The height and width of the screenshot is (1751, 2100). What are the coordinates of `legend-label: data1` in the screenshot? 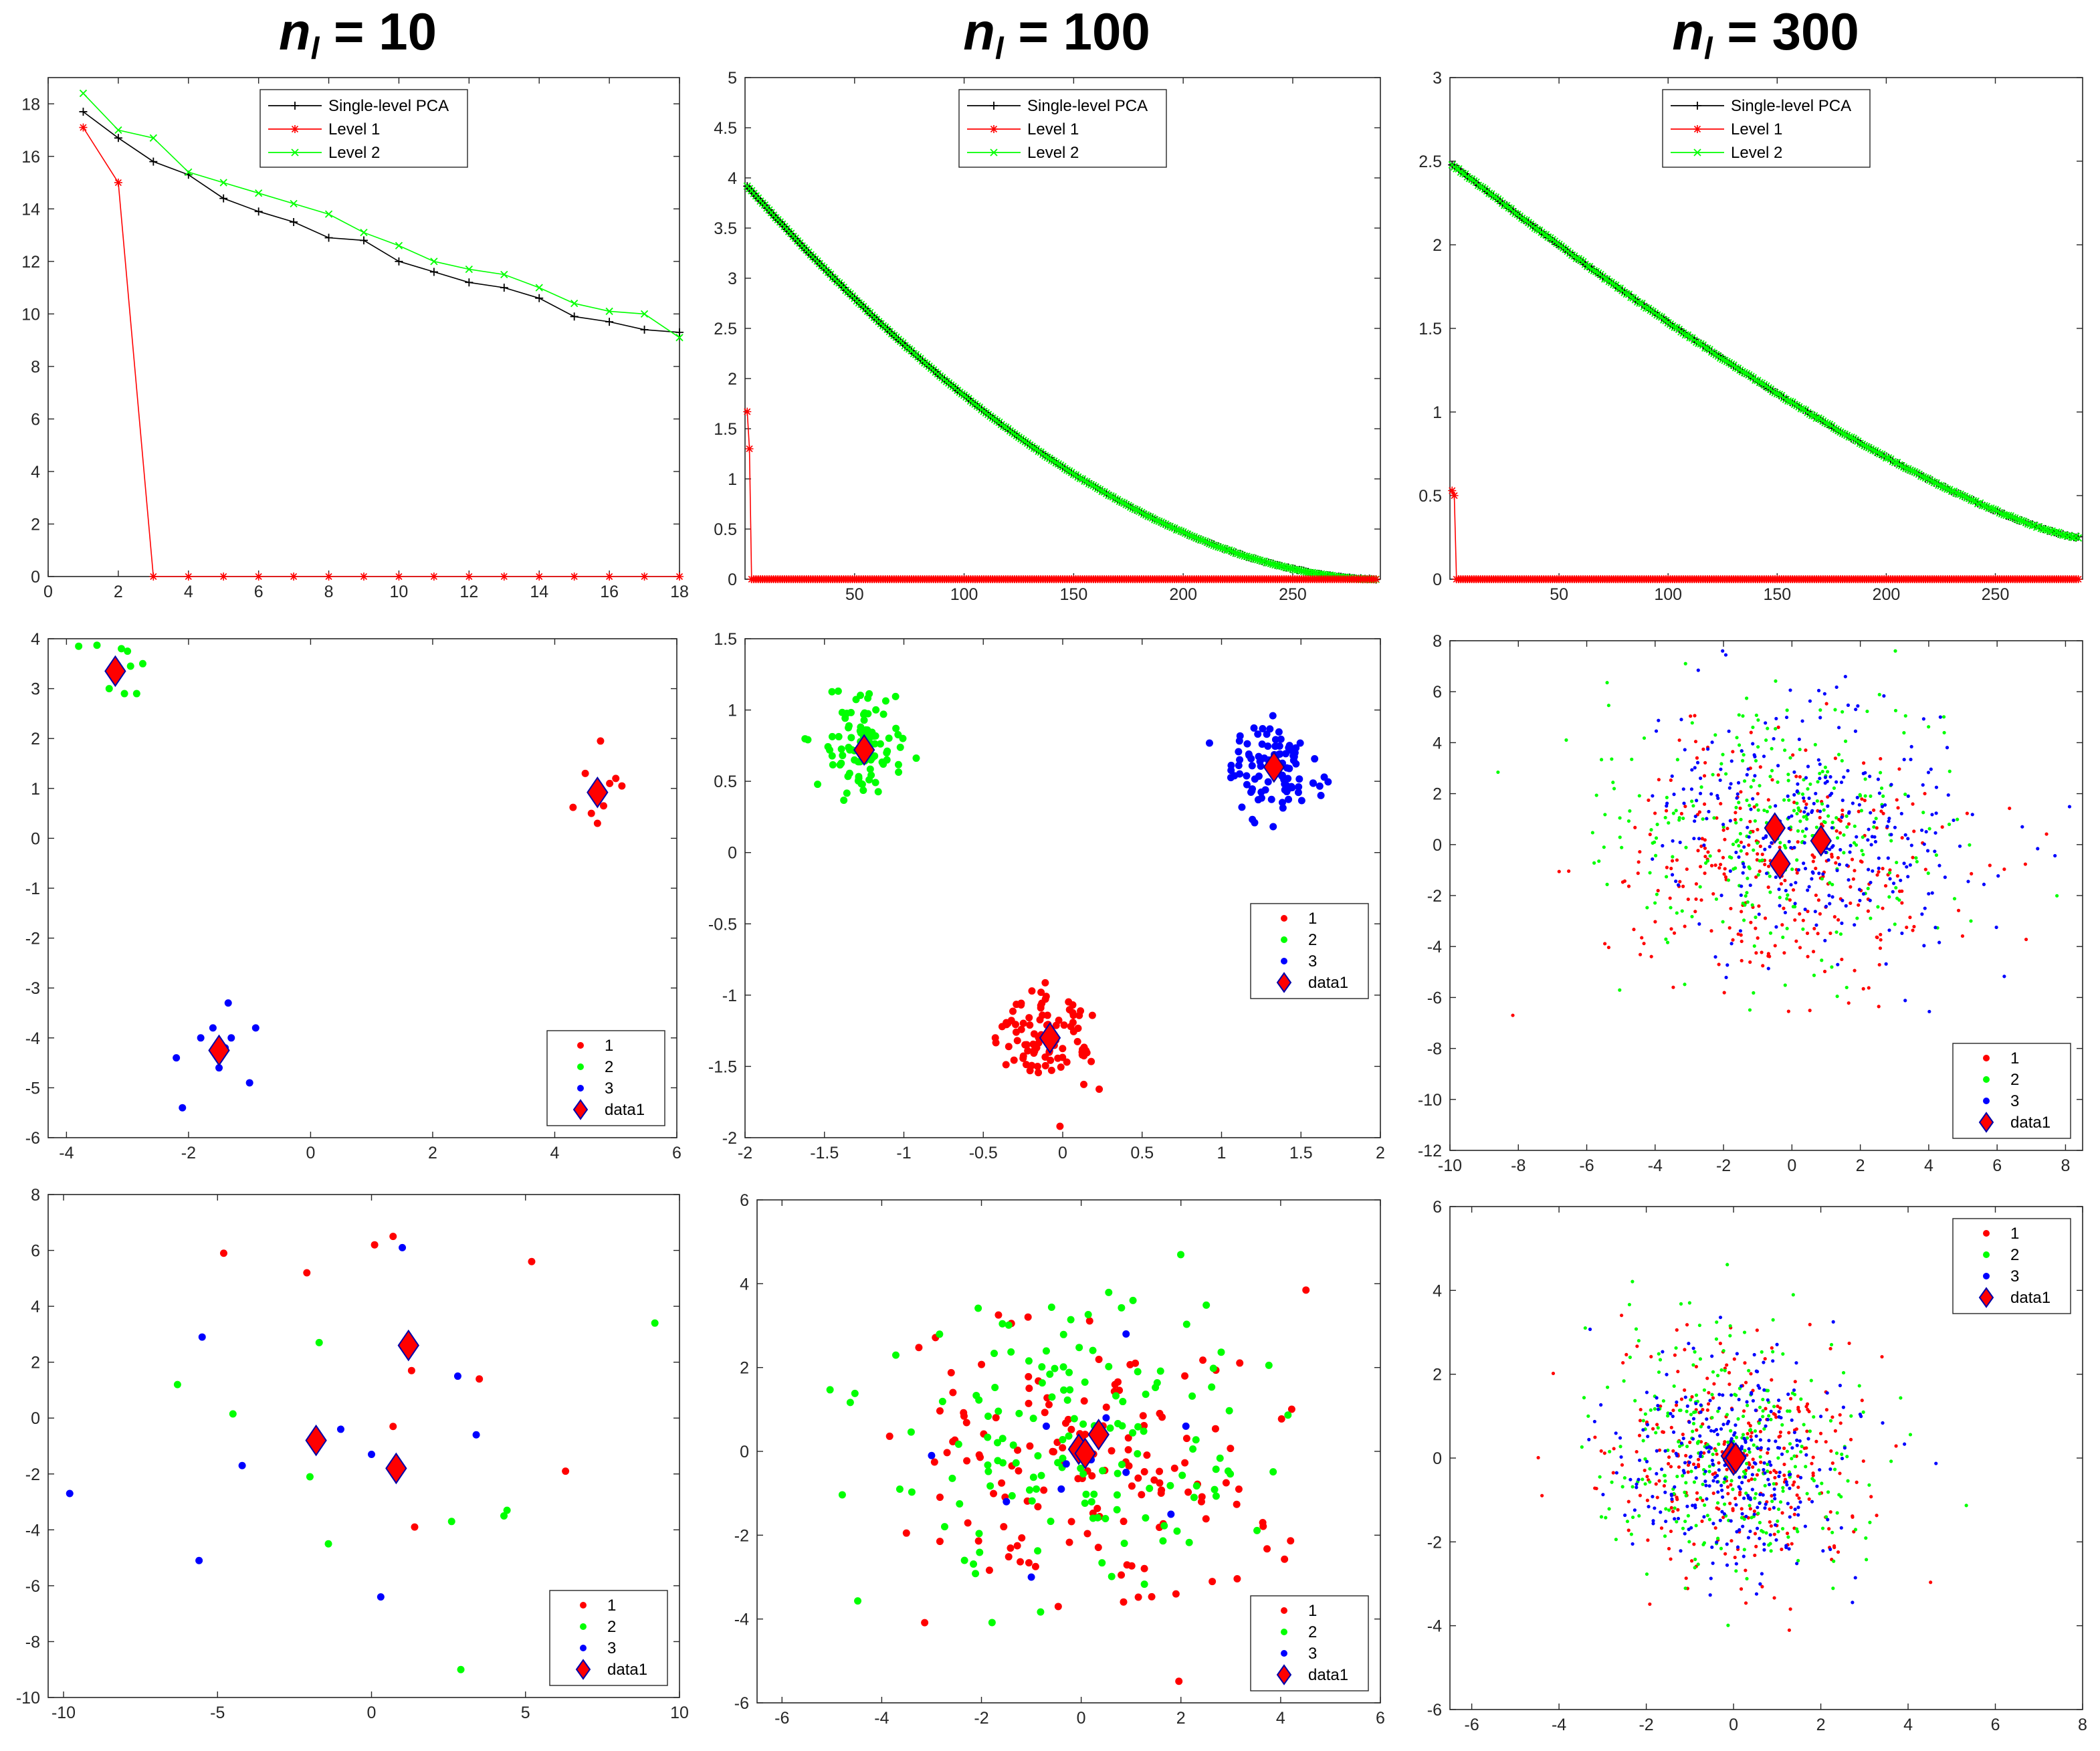 It's located at (1328, 983).